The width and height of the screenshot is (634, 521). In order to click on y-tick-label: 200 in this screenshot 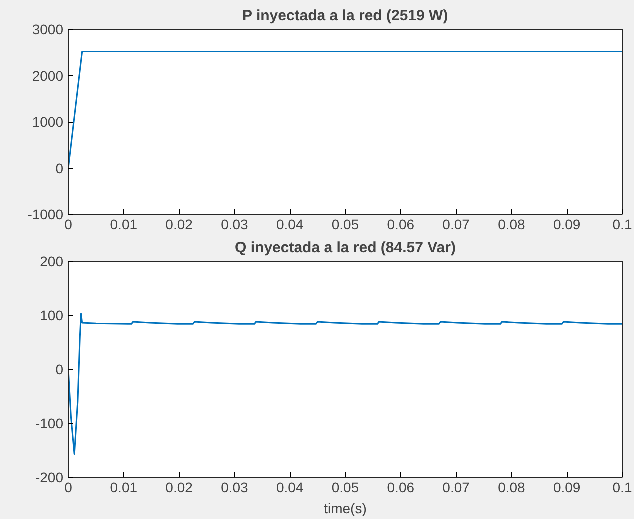, I will do `click(52, 262)`.